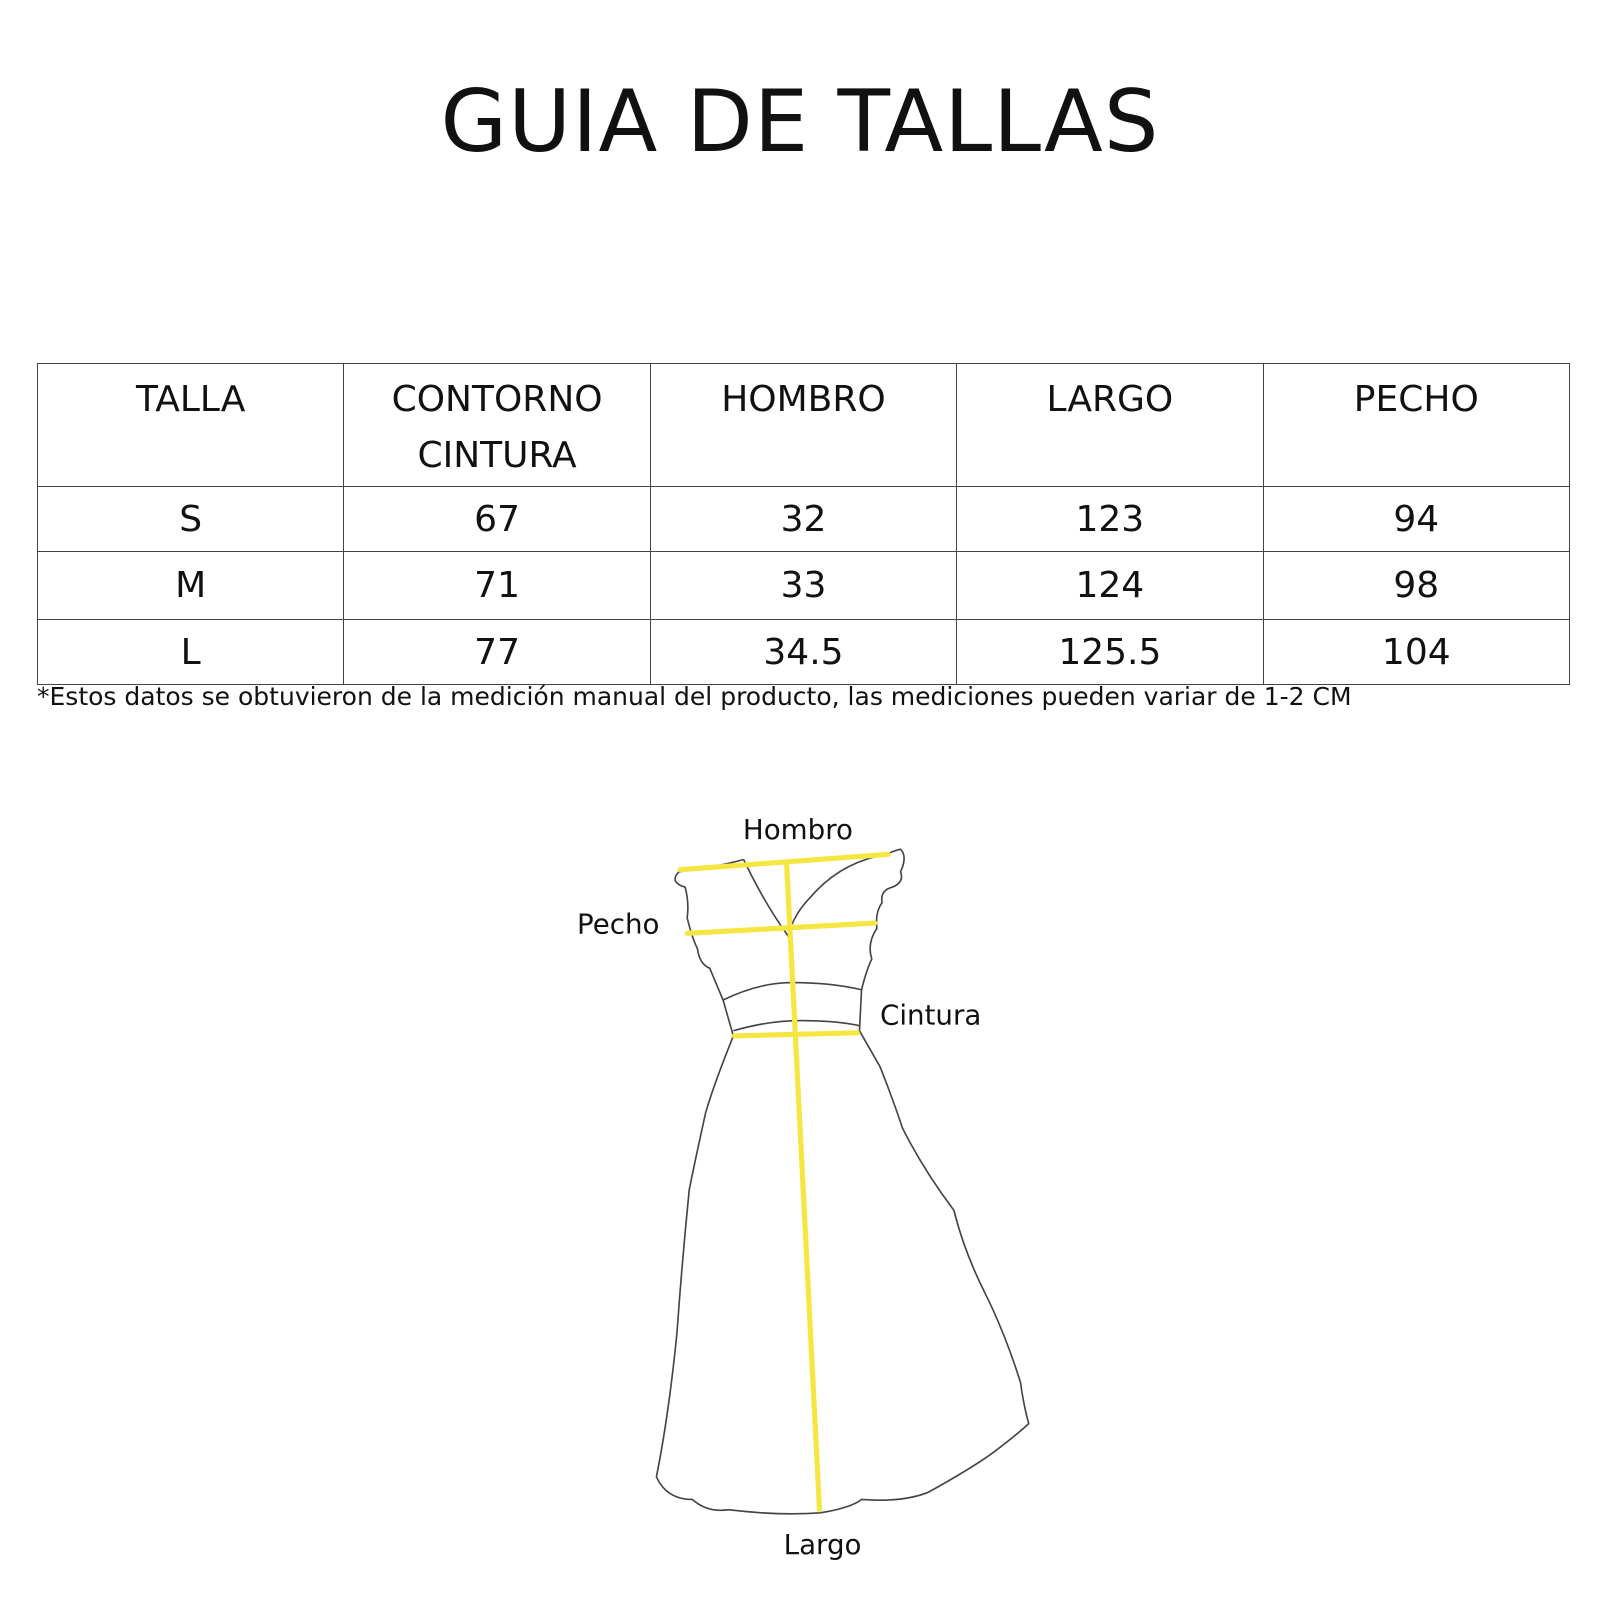 The width and height of the screenshot is (1600, 1600). What do you see at coordinates (618, 923) in the screenshot?
I see `label-pecho: Pecho` at bounding box center [618, 923].